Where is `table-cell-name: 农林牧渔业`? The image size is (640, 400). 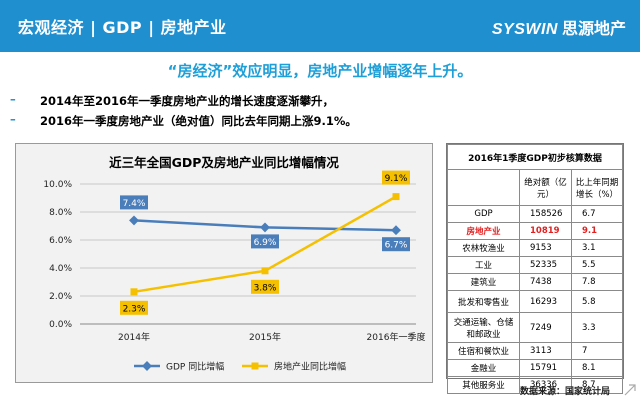
table-cell-name: 农林牧渔业 is located at coordinates (483, 248).